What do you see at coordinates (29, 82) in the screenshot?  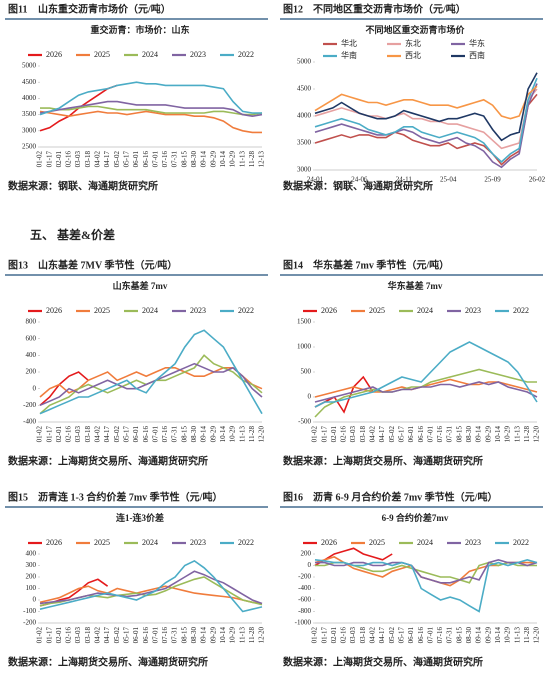 I see `y-tick-label: 4500` at bounding box center [29, 82].